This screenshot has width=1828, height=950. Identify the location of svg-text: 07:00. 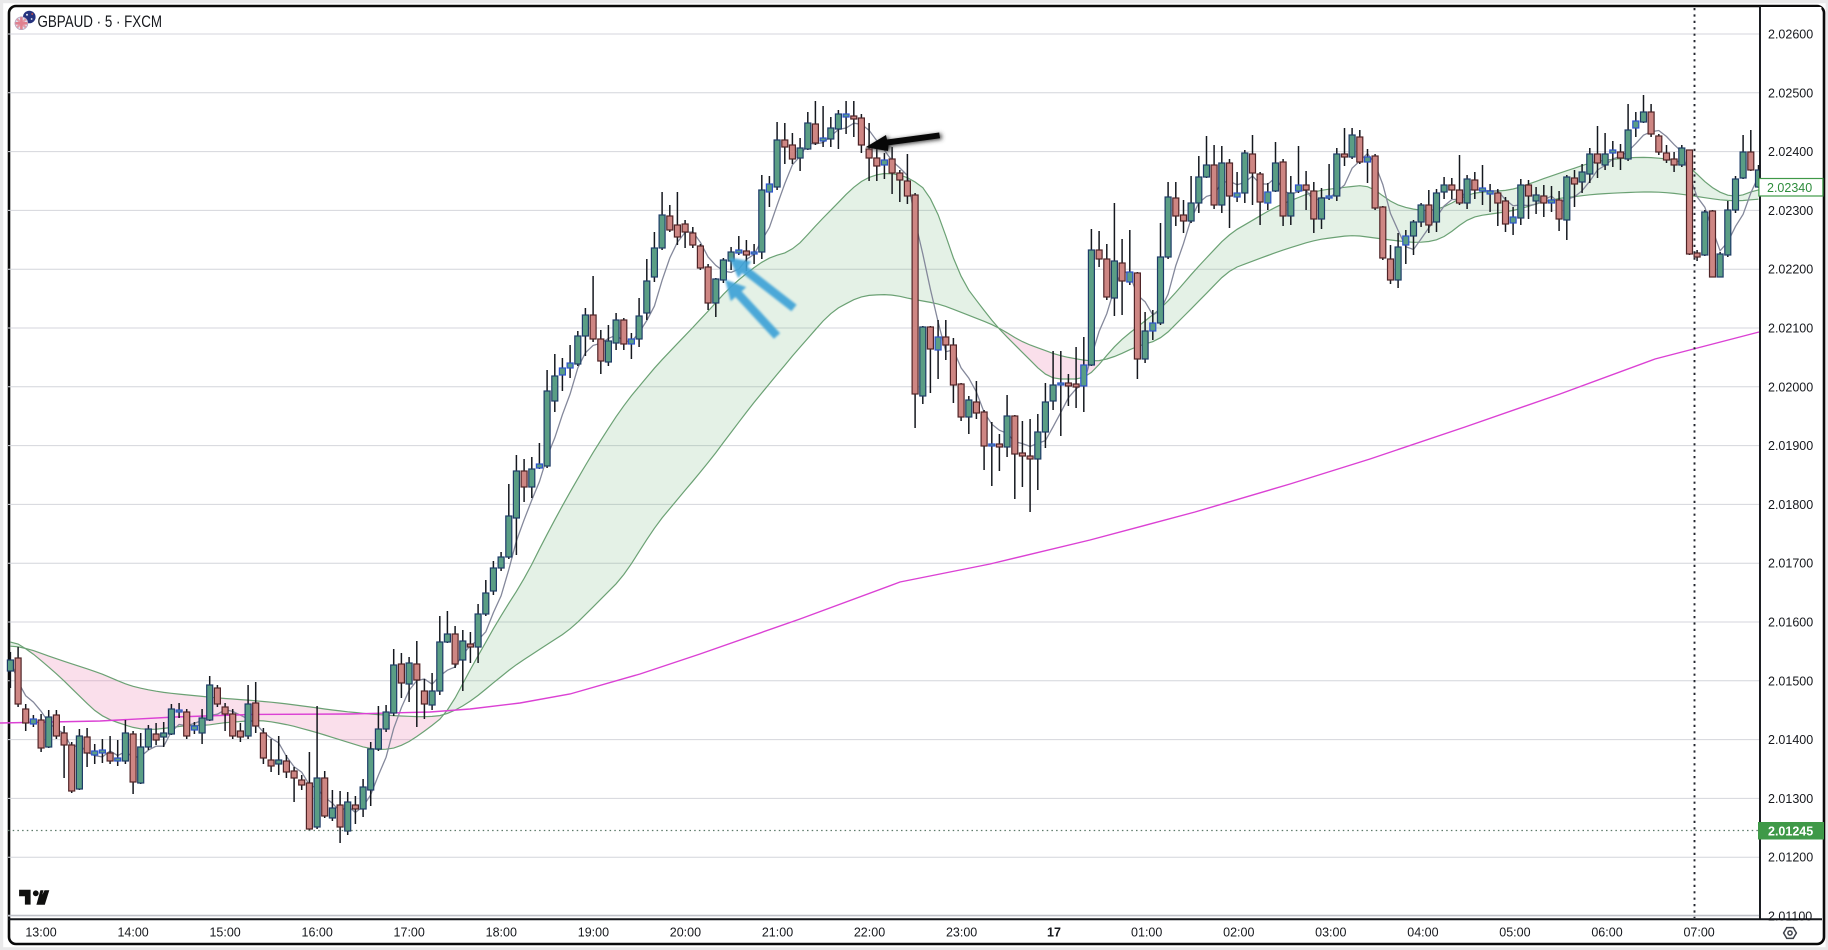
(1698, 933).